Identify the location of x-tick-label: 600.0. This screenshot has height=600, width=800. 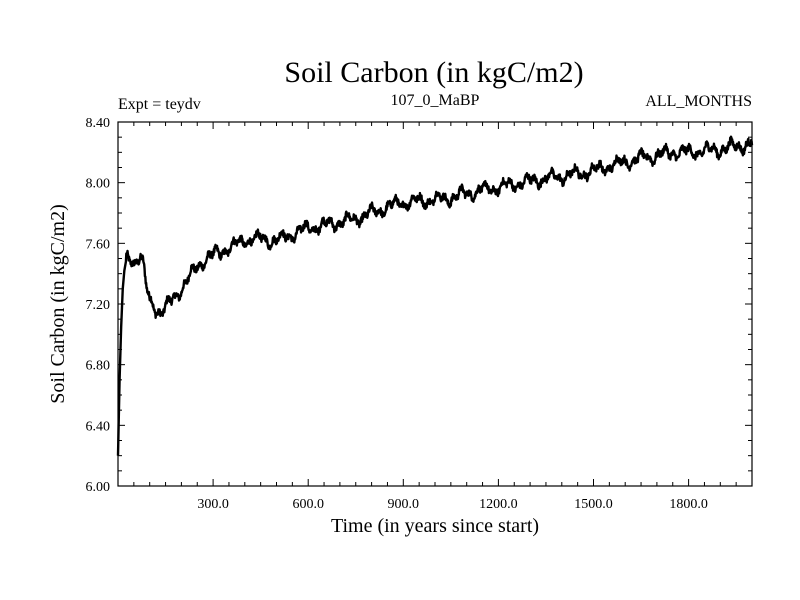
(308, 504).